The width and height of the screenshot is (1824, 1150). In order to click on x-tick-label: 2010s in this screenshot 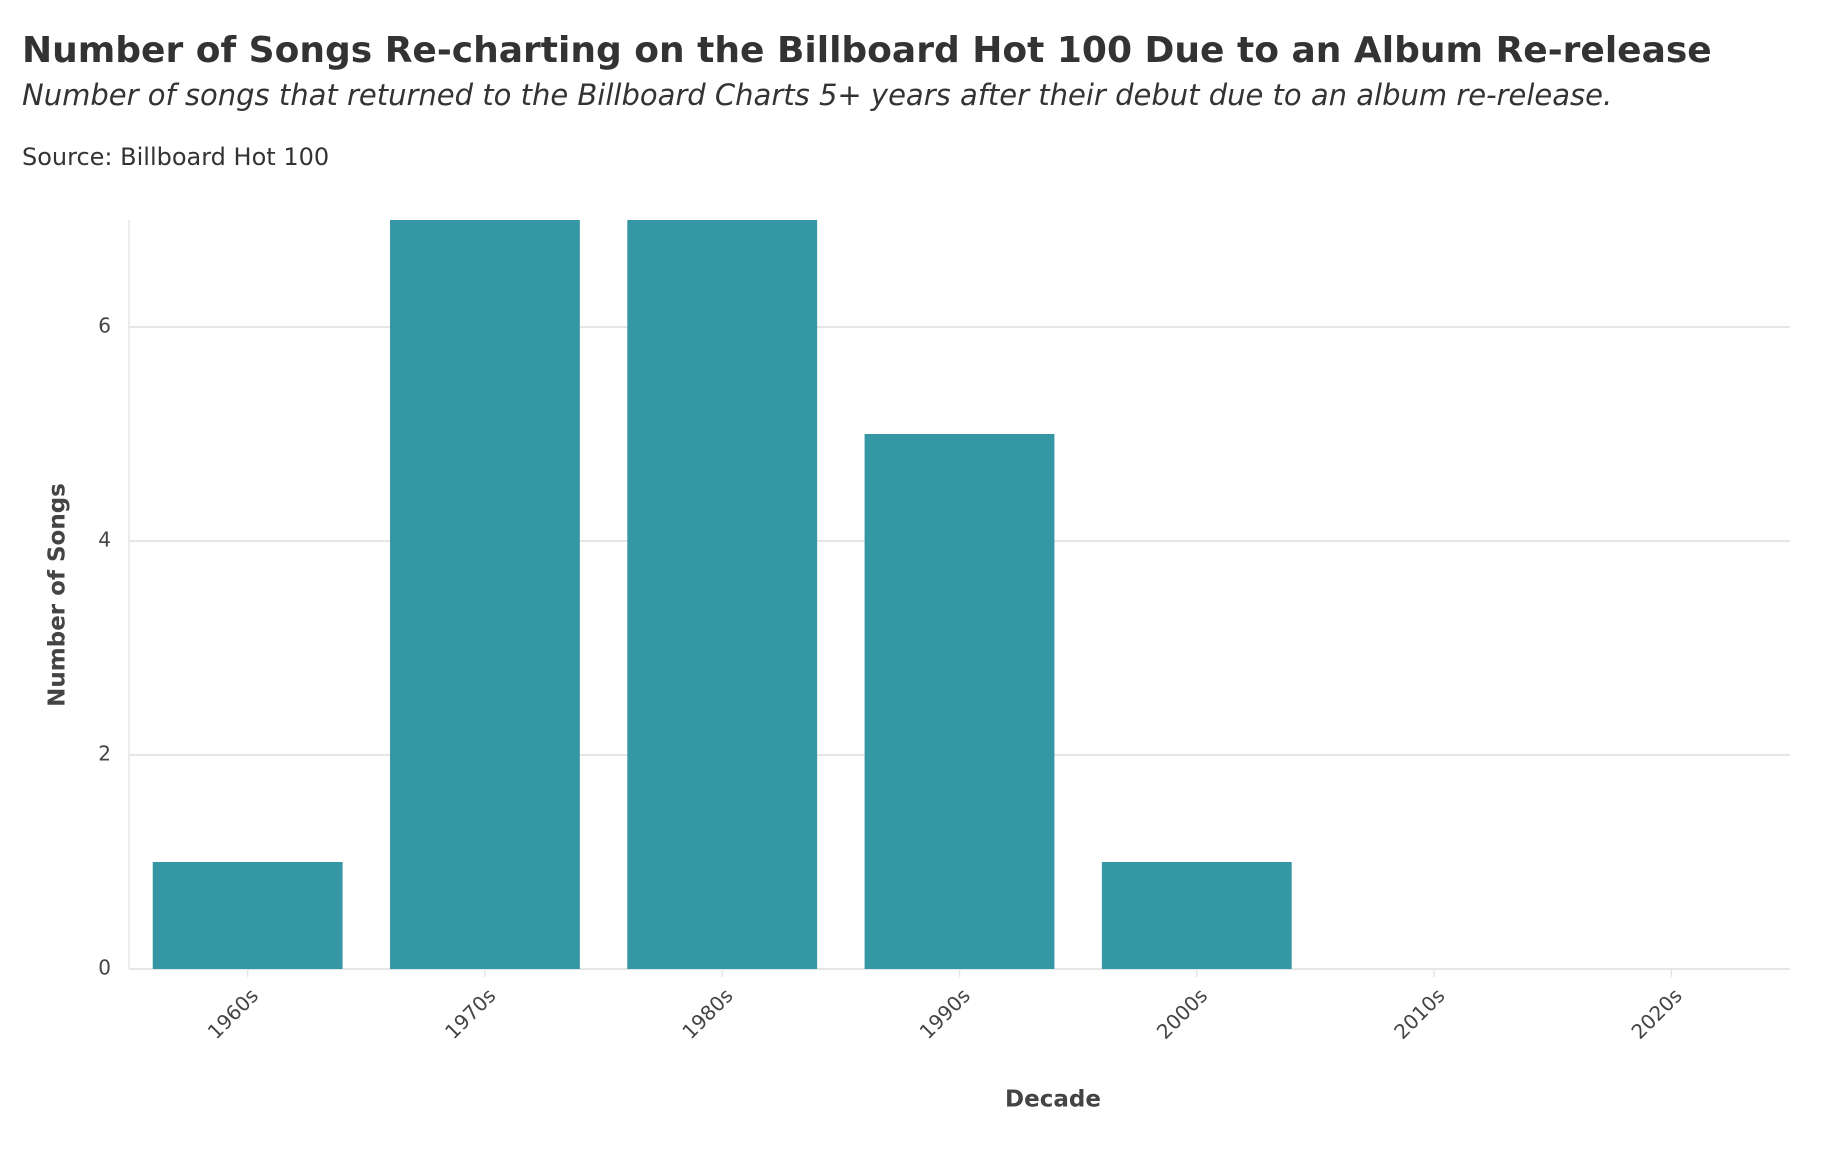, I will do `click(1419, 1013)`.